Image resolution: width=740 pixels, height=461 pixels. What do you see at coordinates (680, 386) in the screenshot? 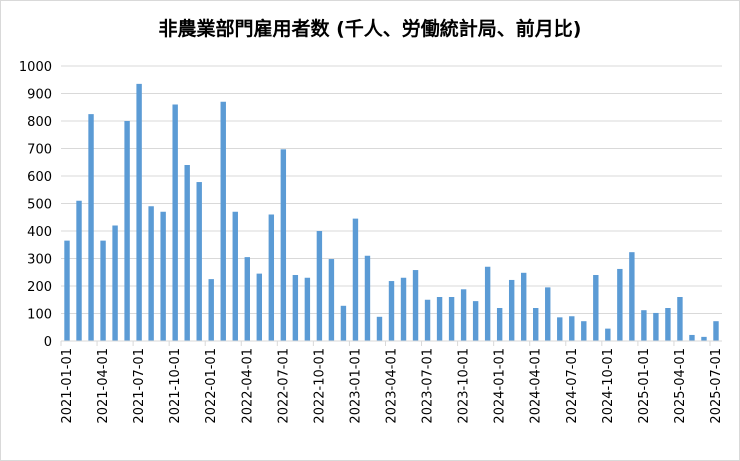
I see `x-tick-label: 2025-04-01` at bounding box center [680, 386].